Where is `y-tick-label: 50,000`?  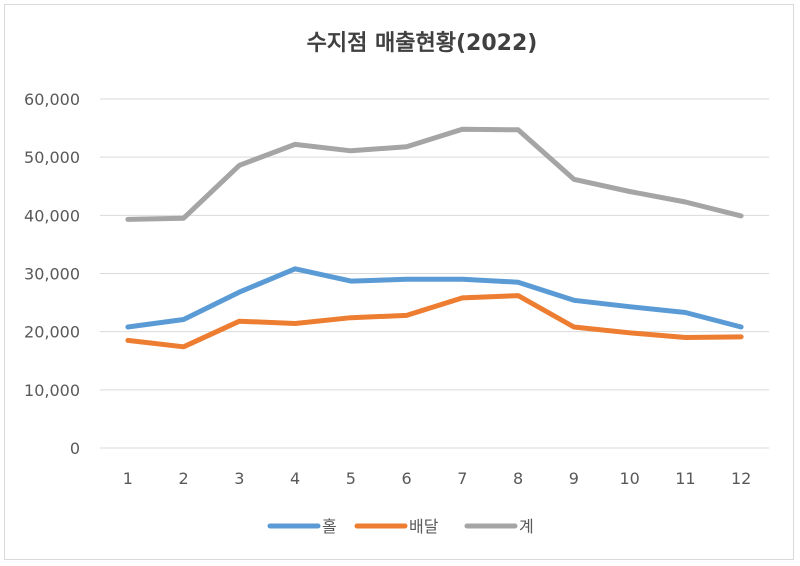
y-tick-label: 50,000 is located at coordinates (52, 157).